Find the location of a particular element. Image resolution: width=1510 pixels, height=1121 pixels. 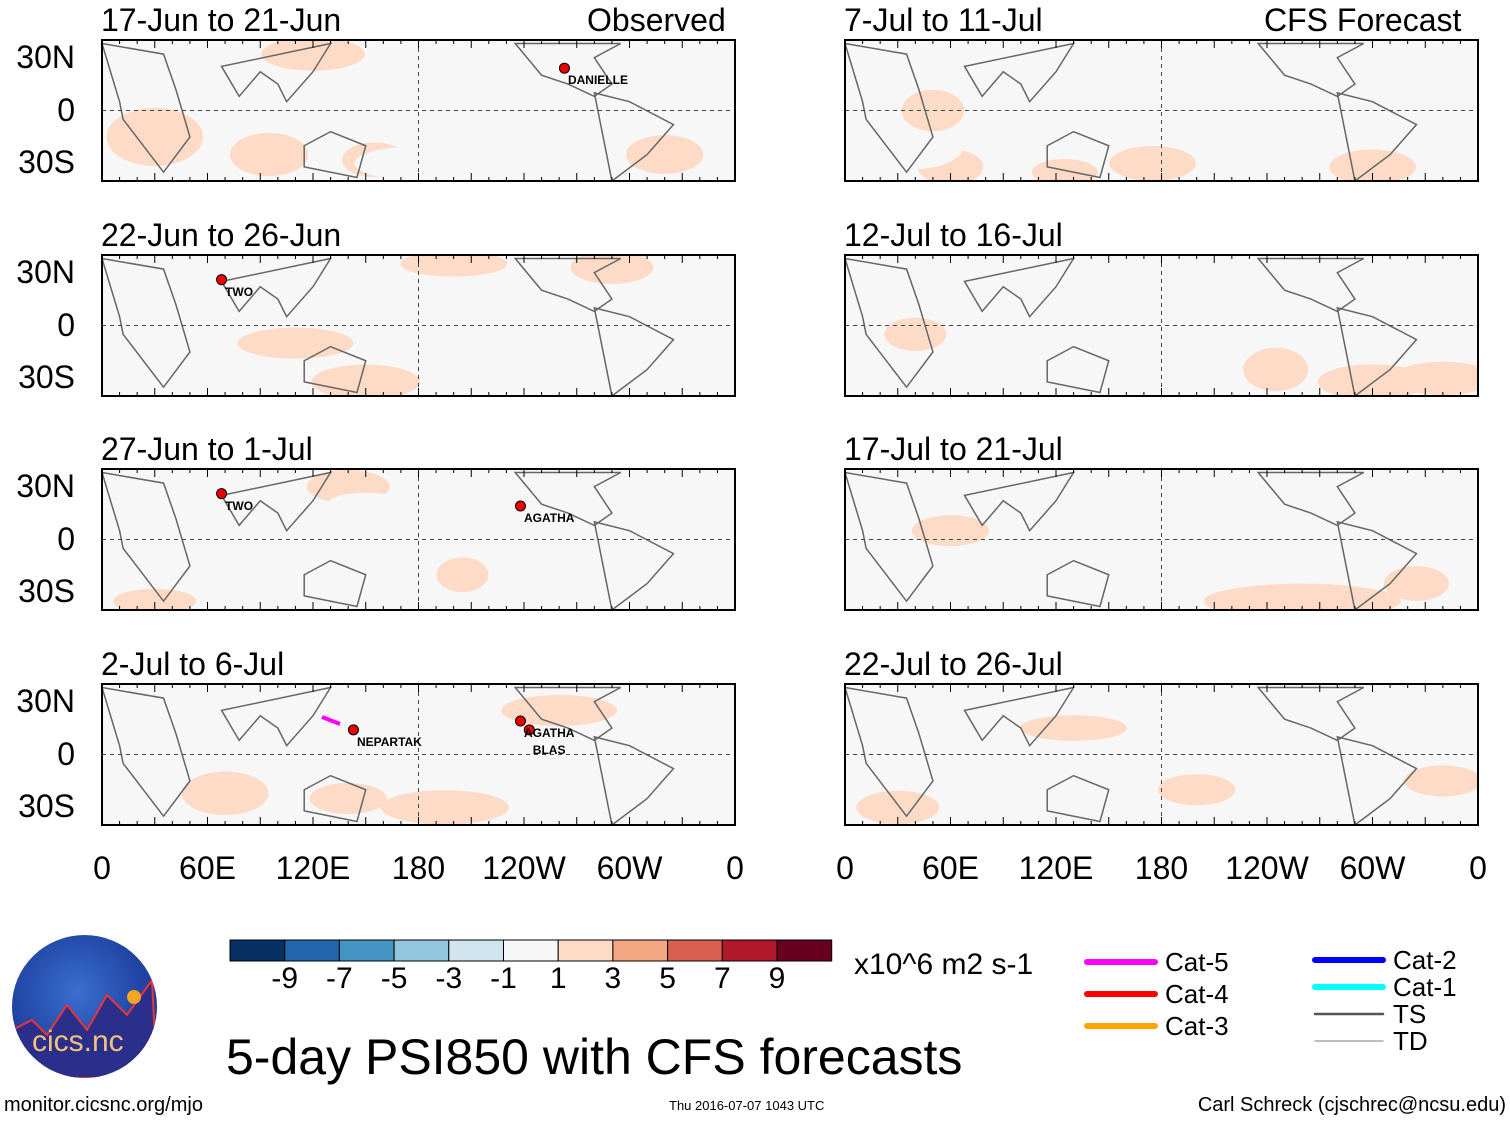

legend-label: Cat-2 is located at coordinates (1425, 960).